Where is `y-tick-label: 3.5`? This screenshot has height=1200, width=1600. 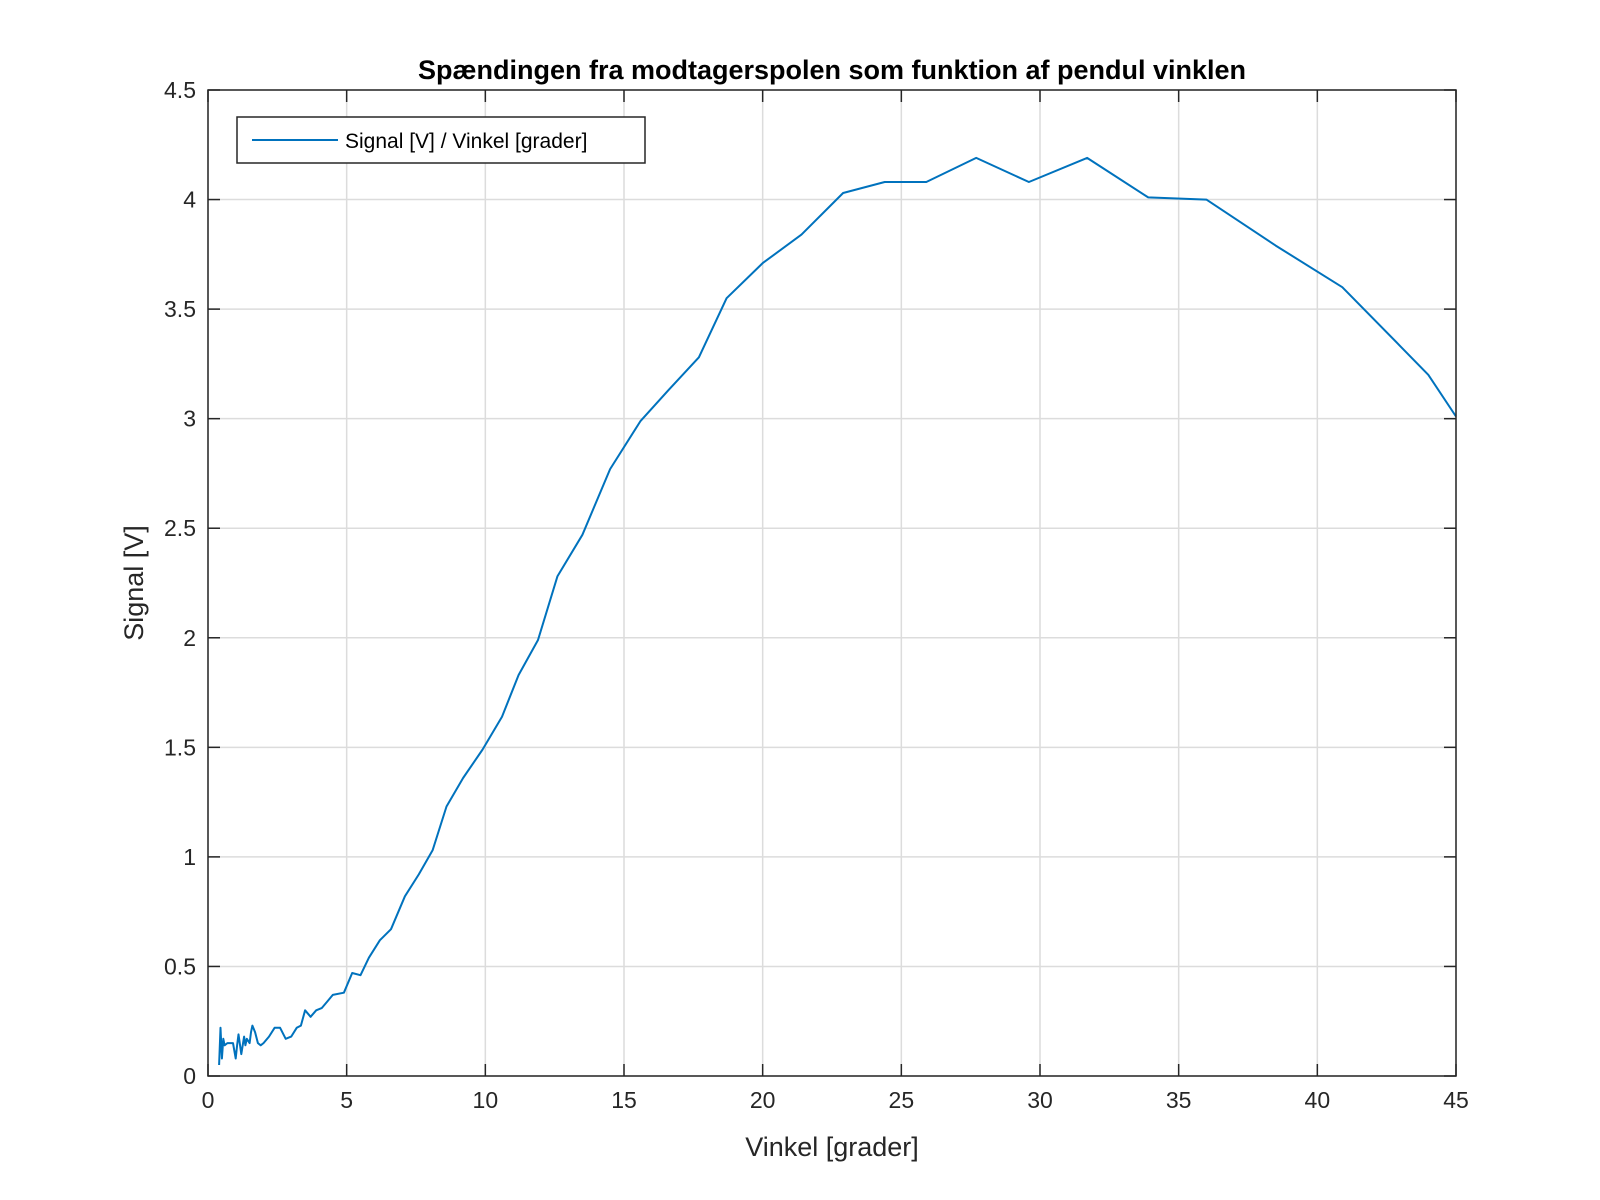
y-tick-label: 3.5 is located at coordinates (180, 309).